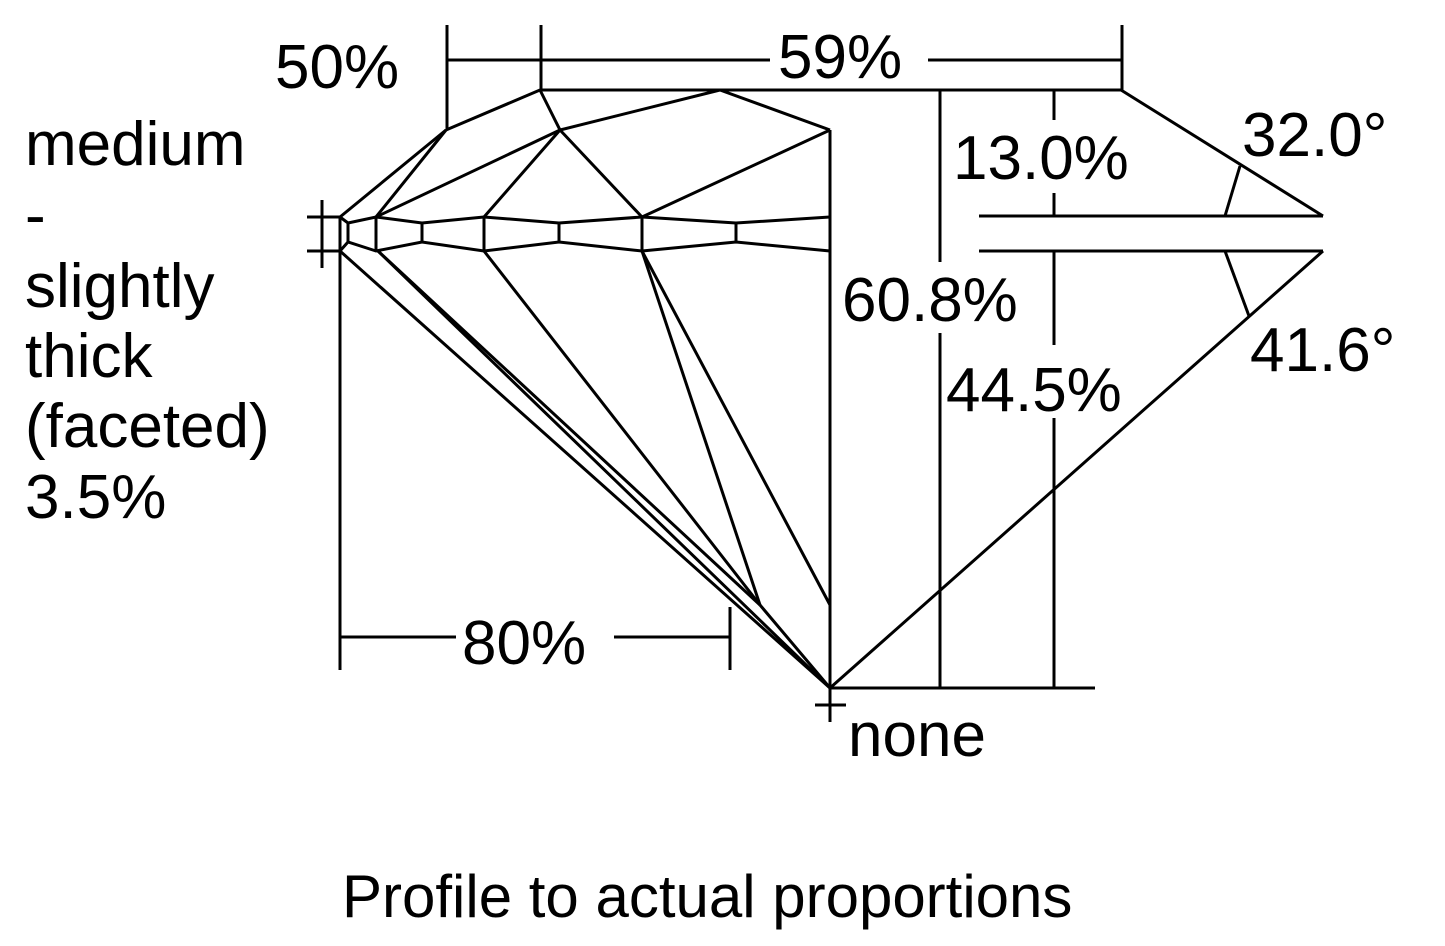 Image resolution: width=1445 pixels, height=946 pixels. Describe the element at coordinates (730, 153) in the screenshot. I see `crown-facets` at that location.